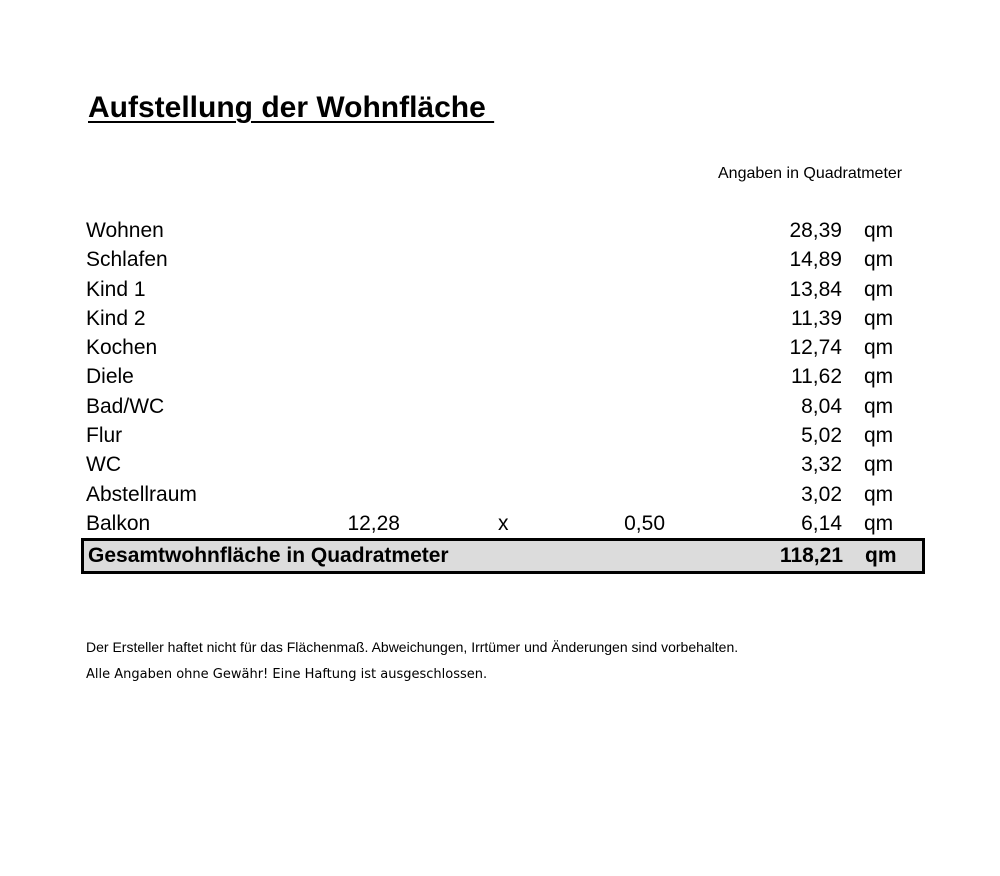 This screenshot has height=876, width=1000. I want to click on table-row: Schlafen 14,89 qm, so click(506, 259).